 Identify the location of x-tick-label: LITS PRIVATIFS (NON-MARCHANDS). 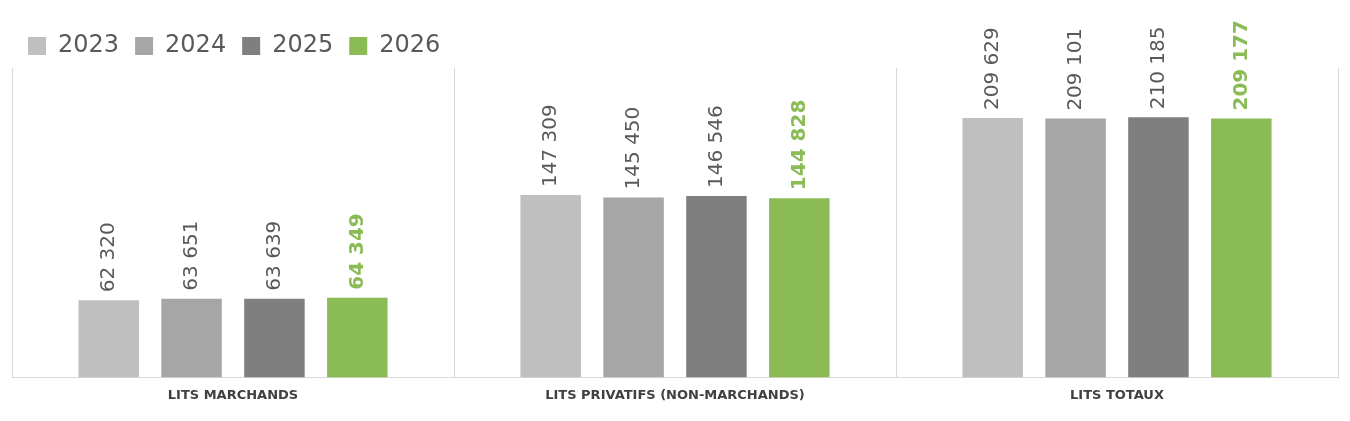
(675, 394).